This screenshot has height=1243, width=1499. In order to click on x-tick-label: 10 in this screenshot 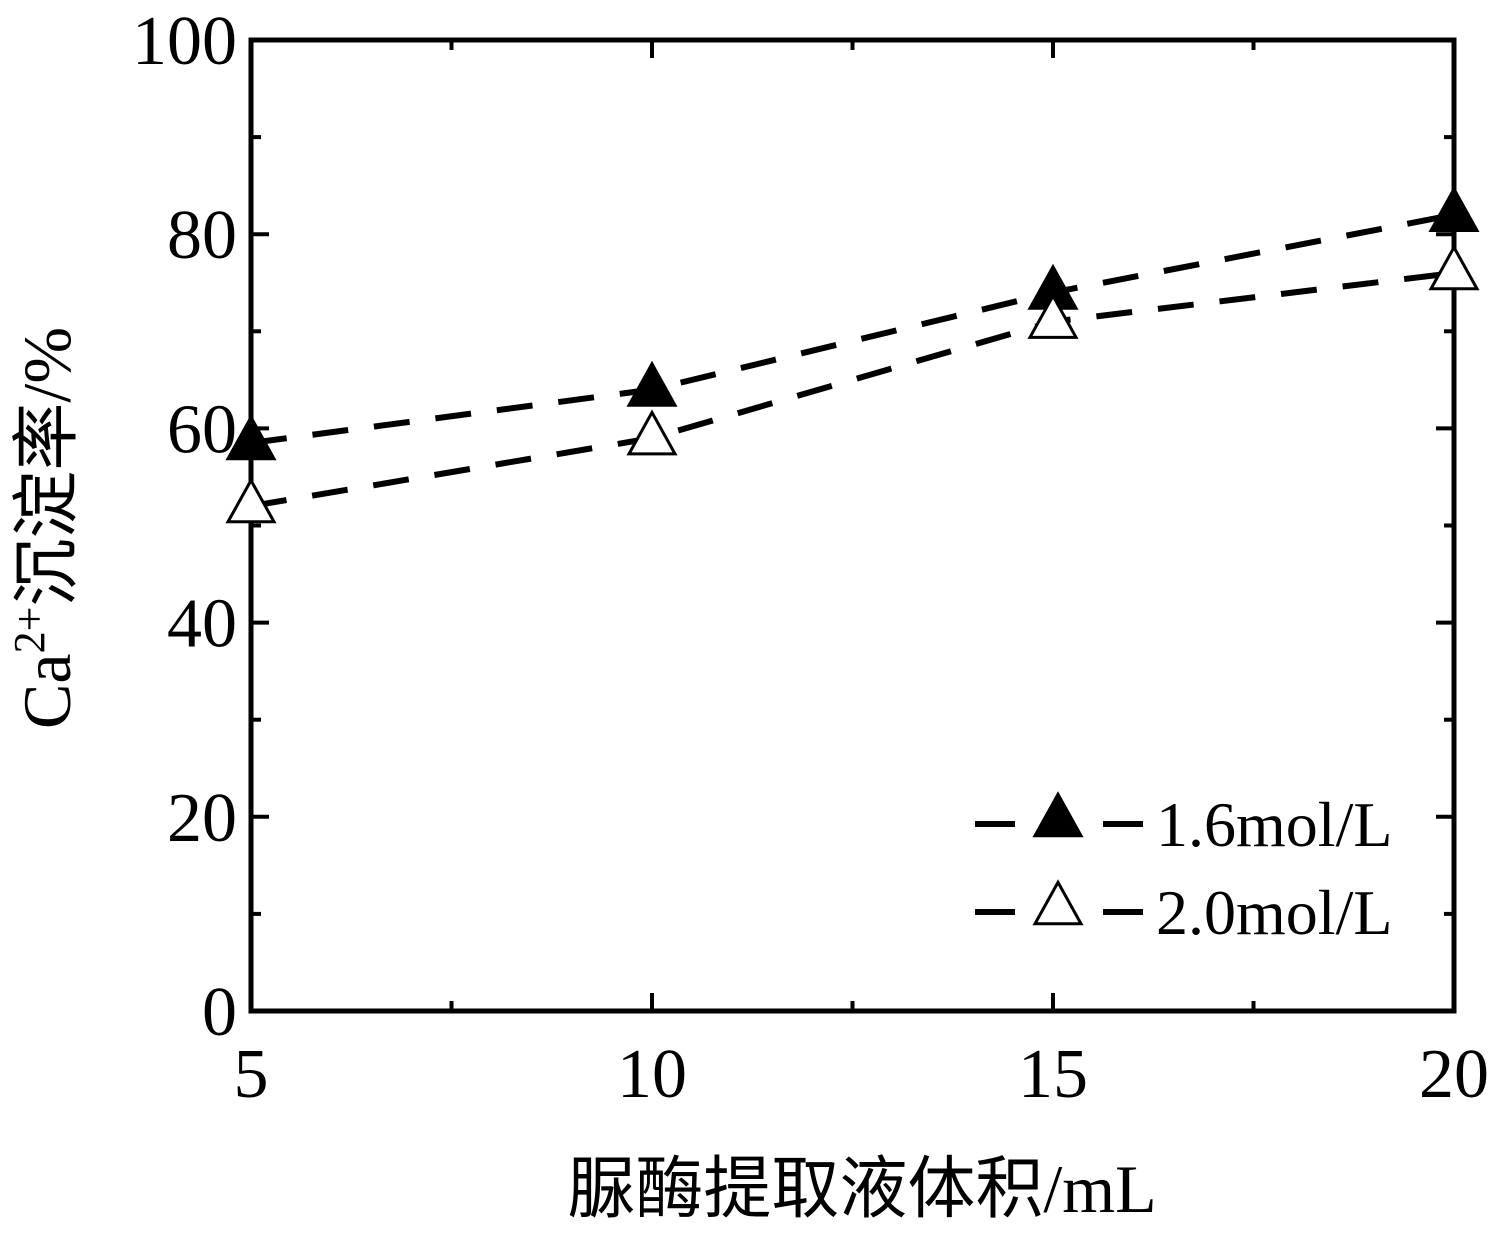, I will do `click(652, 1074)`.